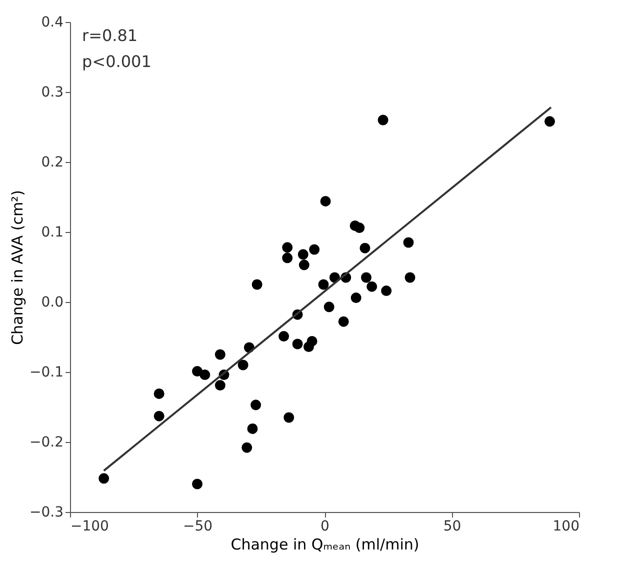 The width and height of the screenshot is (621, 575). What do you see at coordinates (117, 61) in the screenshot?
I see `annotation: p<0.001` at bounding box center [117, 61].